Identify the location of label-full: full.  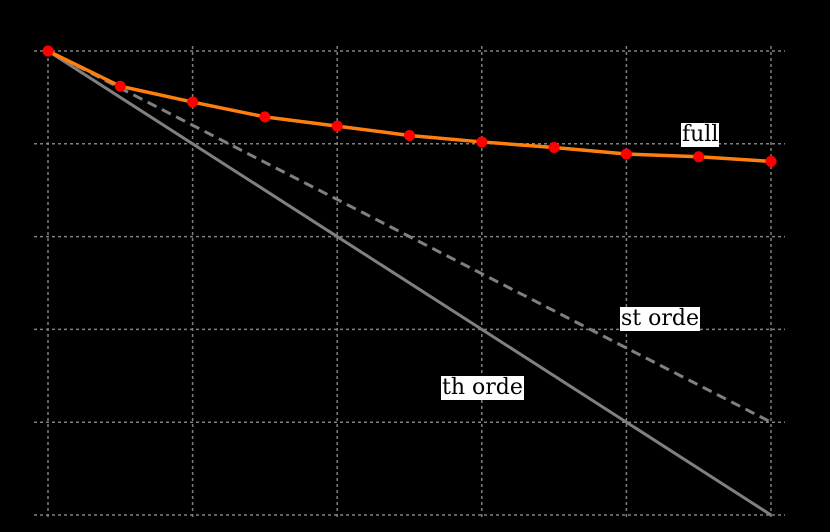
(700, 134).